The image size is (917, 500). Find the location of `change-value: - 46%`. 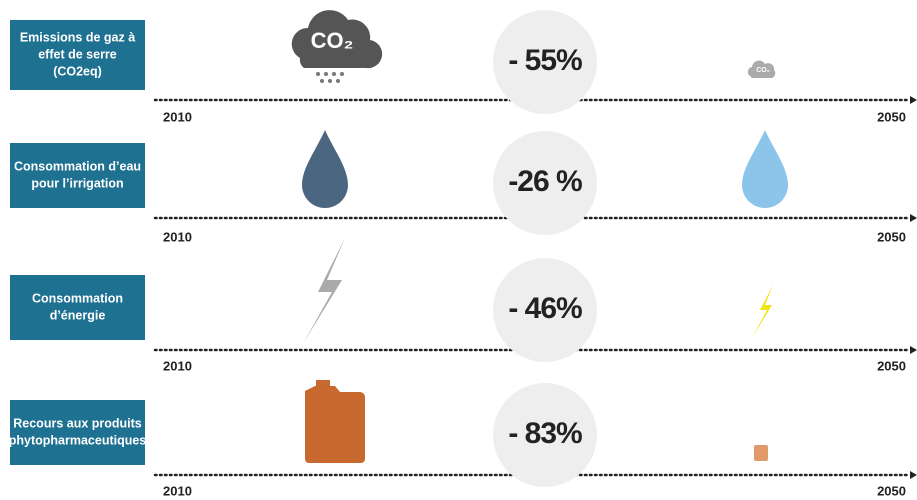

change-value: - 46% is located at coordinates (545, 308).